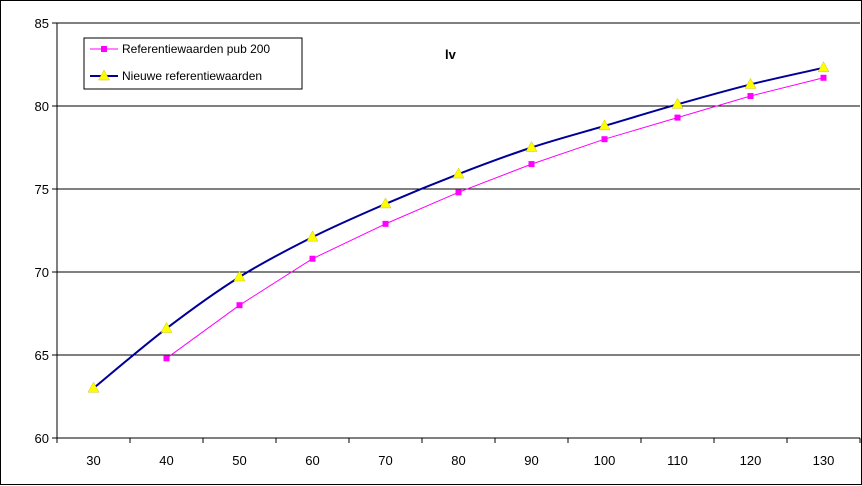  What do you see at coordinates (677, 460) in the screenshot?
I see `x-tick-label-110: 110` at bounding box center [677, 460].